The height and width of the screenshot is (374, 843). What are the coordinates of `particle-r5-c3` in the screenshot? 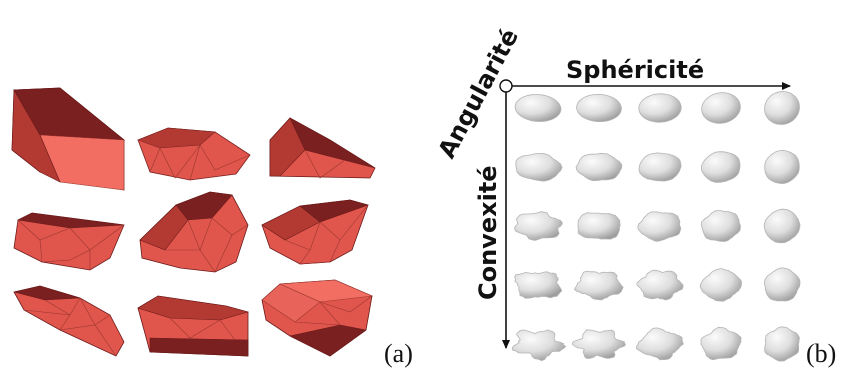 It's located at (659, 344).